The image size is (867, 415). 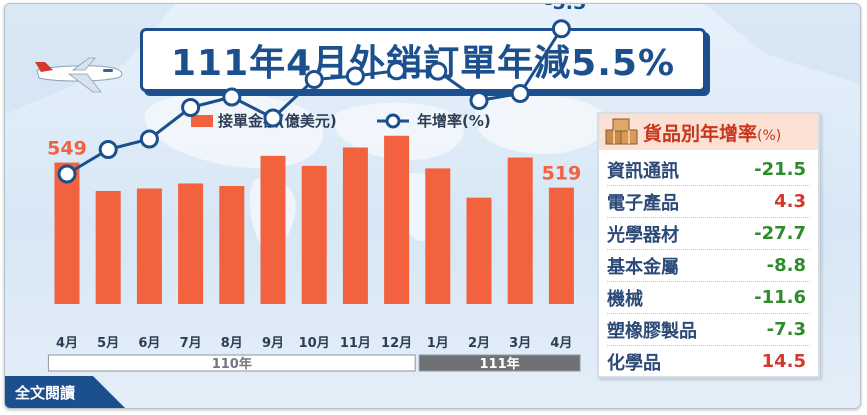 What do you see at coordinates (625, 299) in the screenshot?
I see `category-name: 機械` at bounding box center [625, 299].